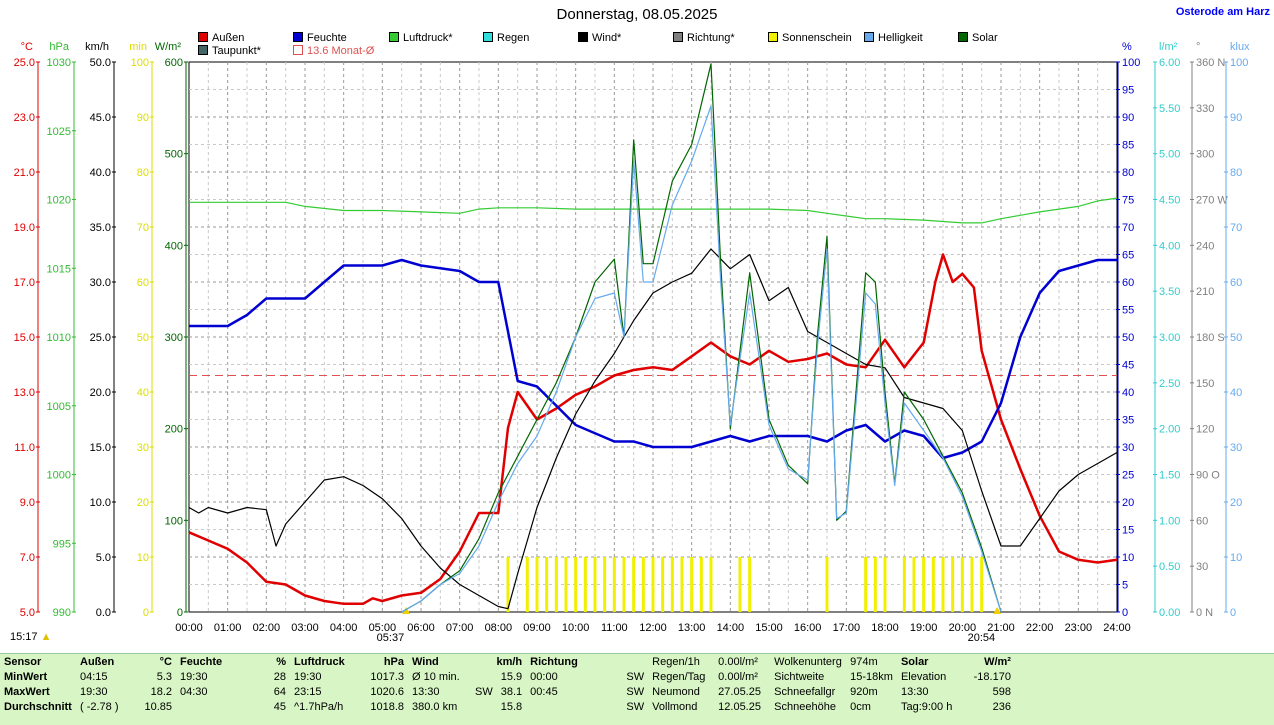 The height and width of the screenshot is (725, 1274). What do you see at coordinates (769, 628) in the screenshot?
I see `time-tick-label: 15:00` at bounding box center [769, 628].